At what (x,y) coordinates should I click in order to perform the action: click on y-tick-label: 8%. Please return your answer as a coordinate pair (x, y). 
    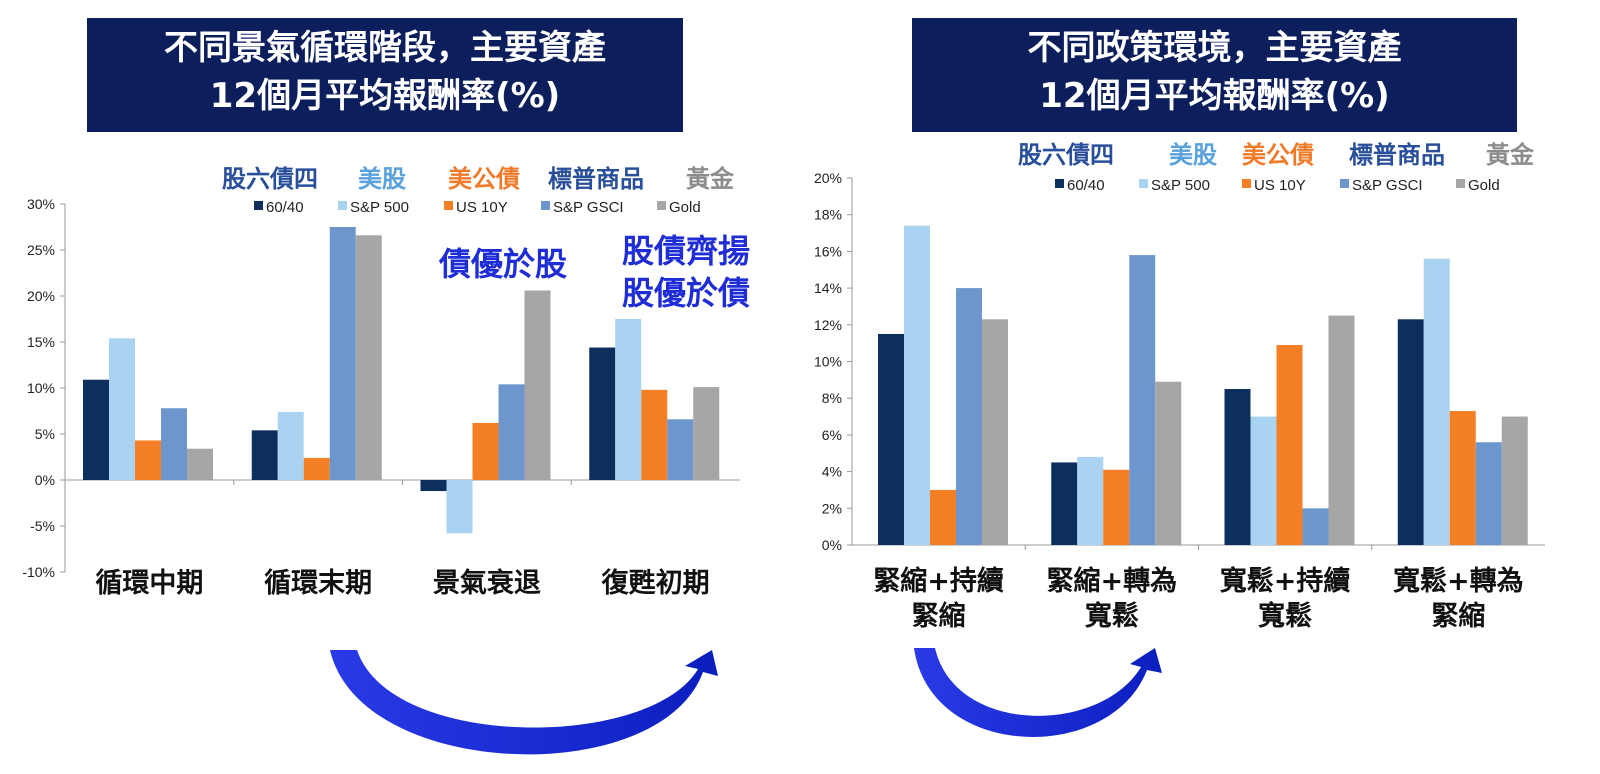
    Looking at the image, I should click on (832, 398).